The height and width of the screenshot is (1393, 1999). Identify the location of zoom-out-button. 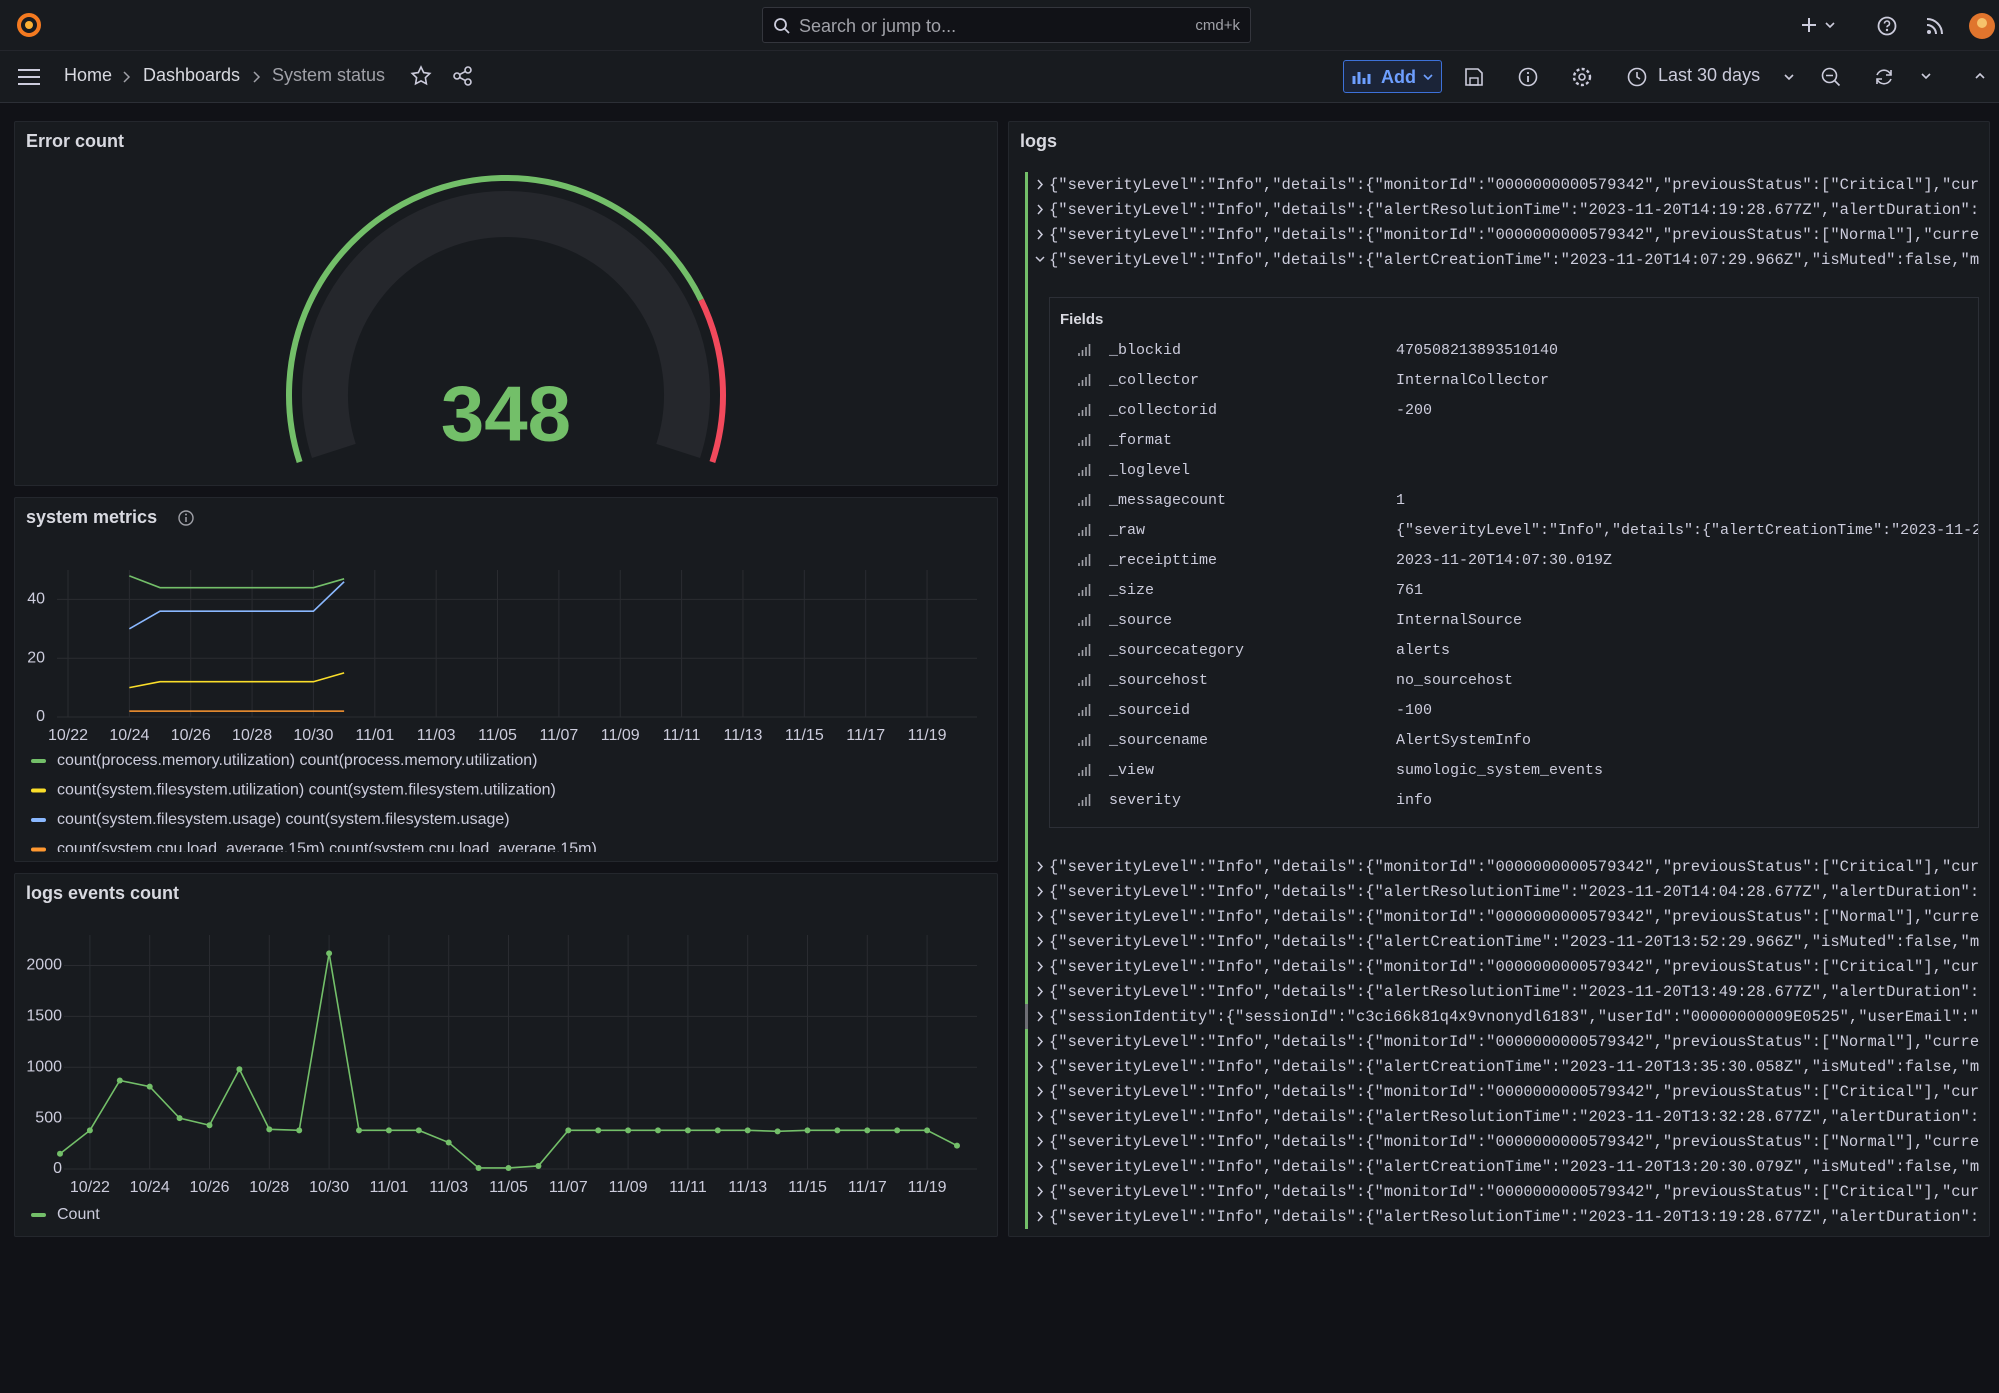
(1831, 77).